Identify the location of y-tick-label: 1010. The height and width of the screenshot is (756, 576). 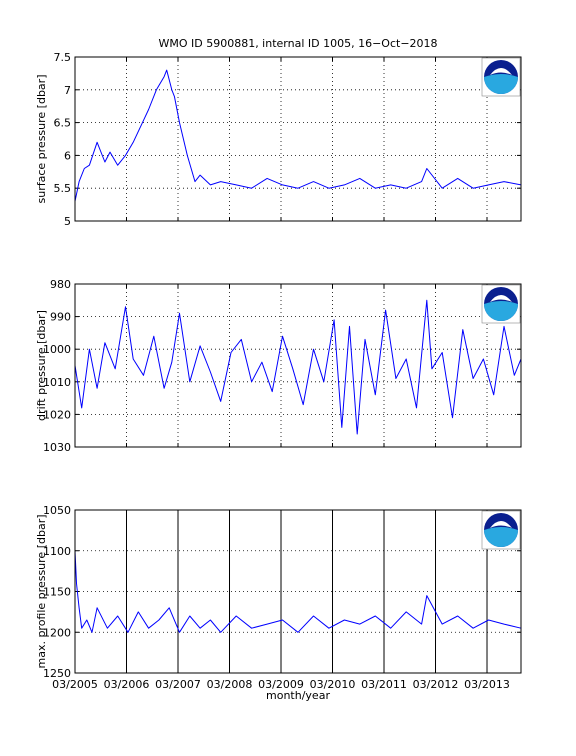
(57, 382).